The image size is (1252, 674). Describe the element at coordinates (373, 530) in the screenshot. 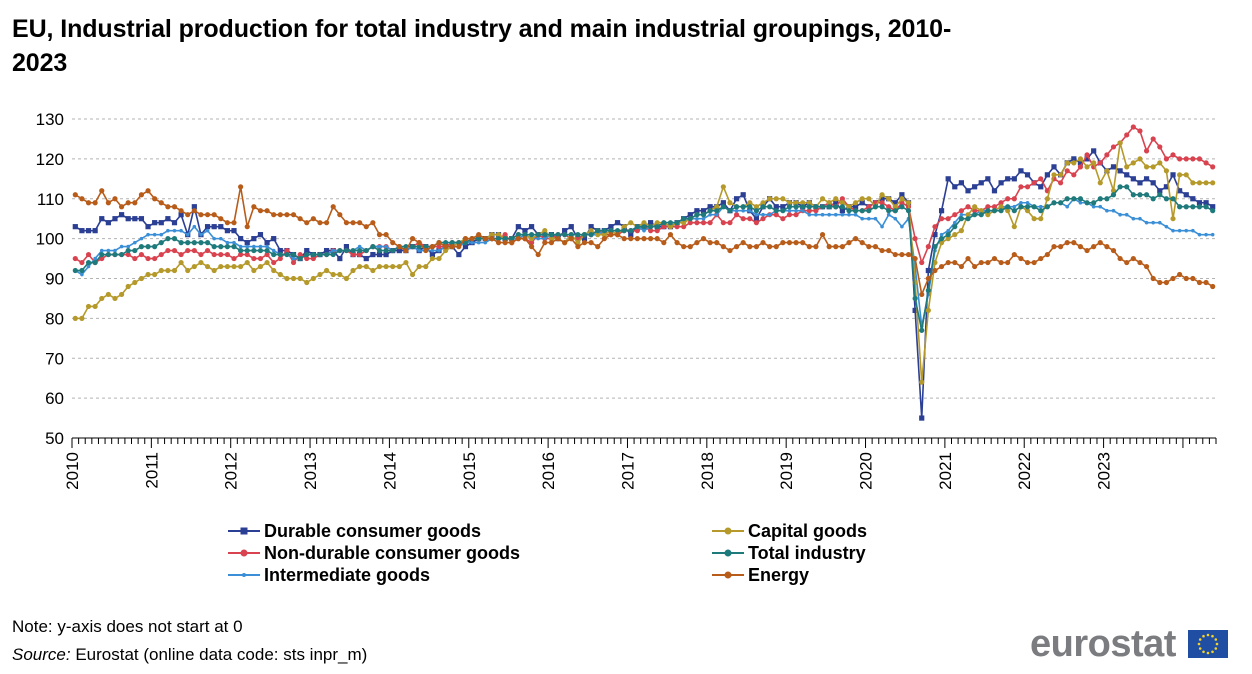

I see `legend-label: Durable consumer goods` at that location.